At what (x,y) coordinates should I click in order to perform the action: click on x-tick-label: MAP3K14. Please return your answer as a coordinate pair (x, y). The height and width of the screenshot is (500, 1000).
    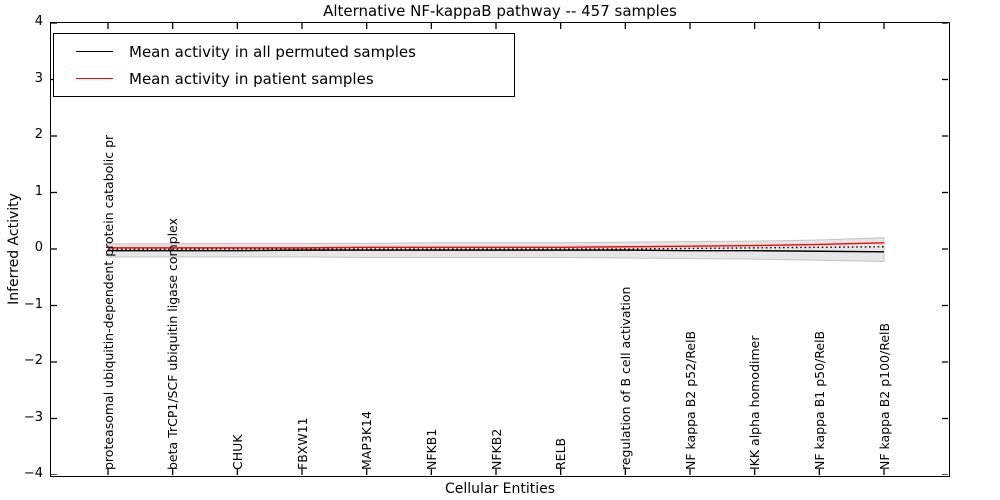
    Looking at the image, I should click on (367, 440).